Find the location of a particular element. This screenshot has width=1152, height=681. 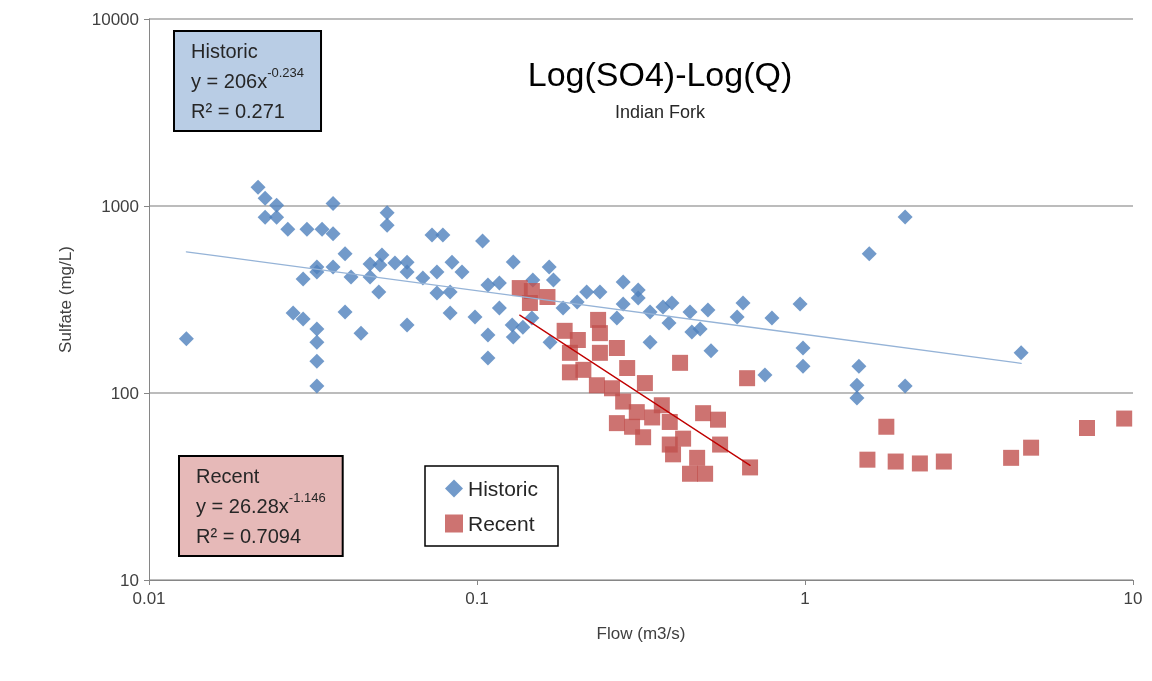

legend-label: Recent is located at coordinates (501, 523).